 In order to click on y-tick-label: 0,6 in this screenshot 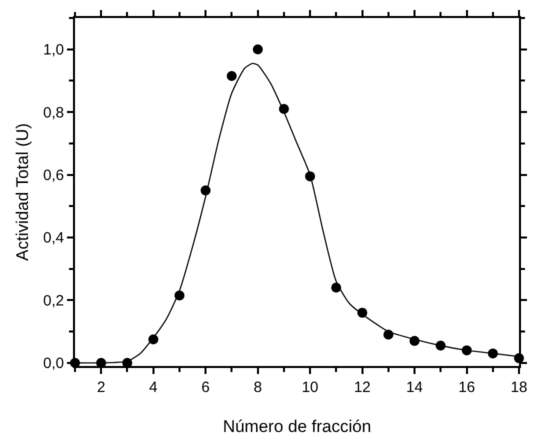, I will do `click(53, 175)`.